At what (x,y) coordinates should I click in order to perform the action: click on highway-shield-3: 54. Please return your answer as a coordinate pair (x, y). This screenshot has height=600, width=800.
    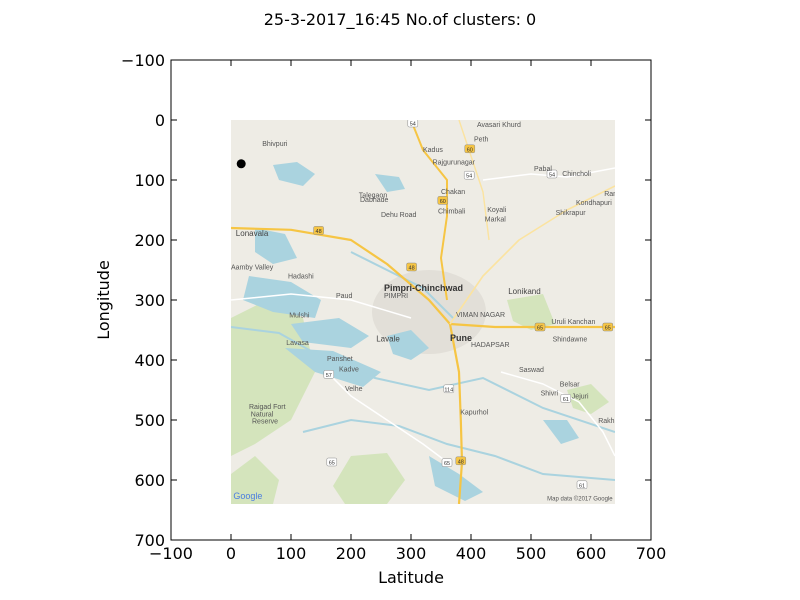
    Looking at the image, I should click on (552, 174).